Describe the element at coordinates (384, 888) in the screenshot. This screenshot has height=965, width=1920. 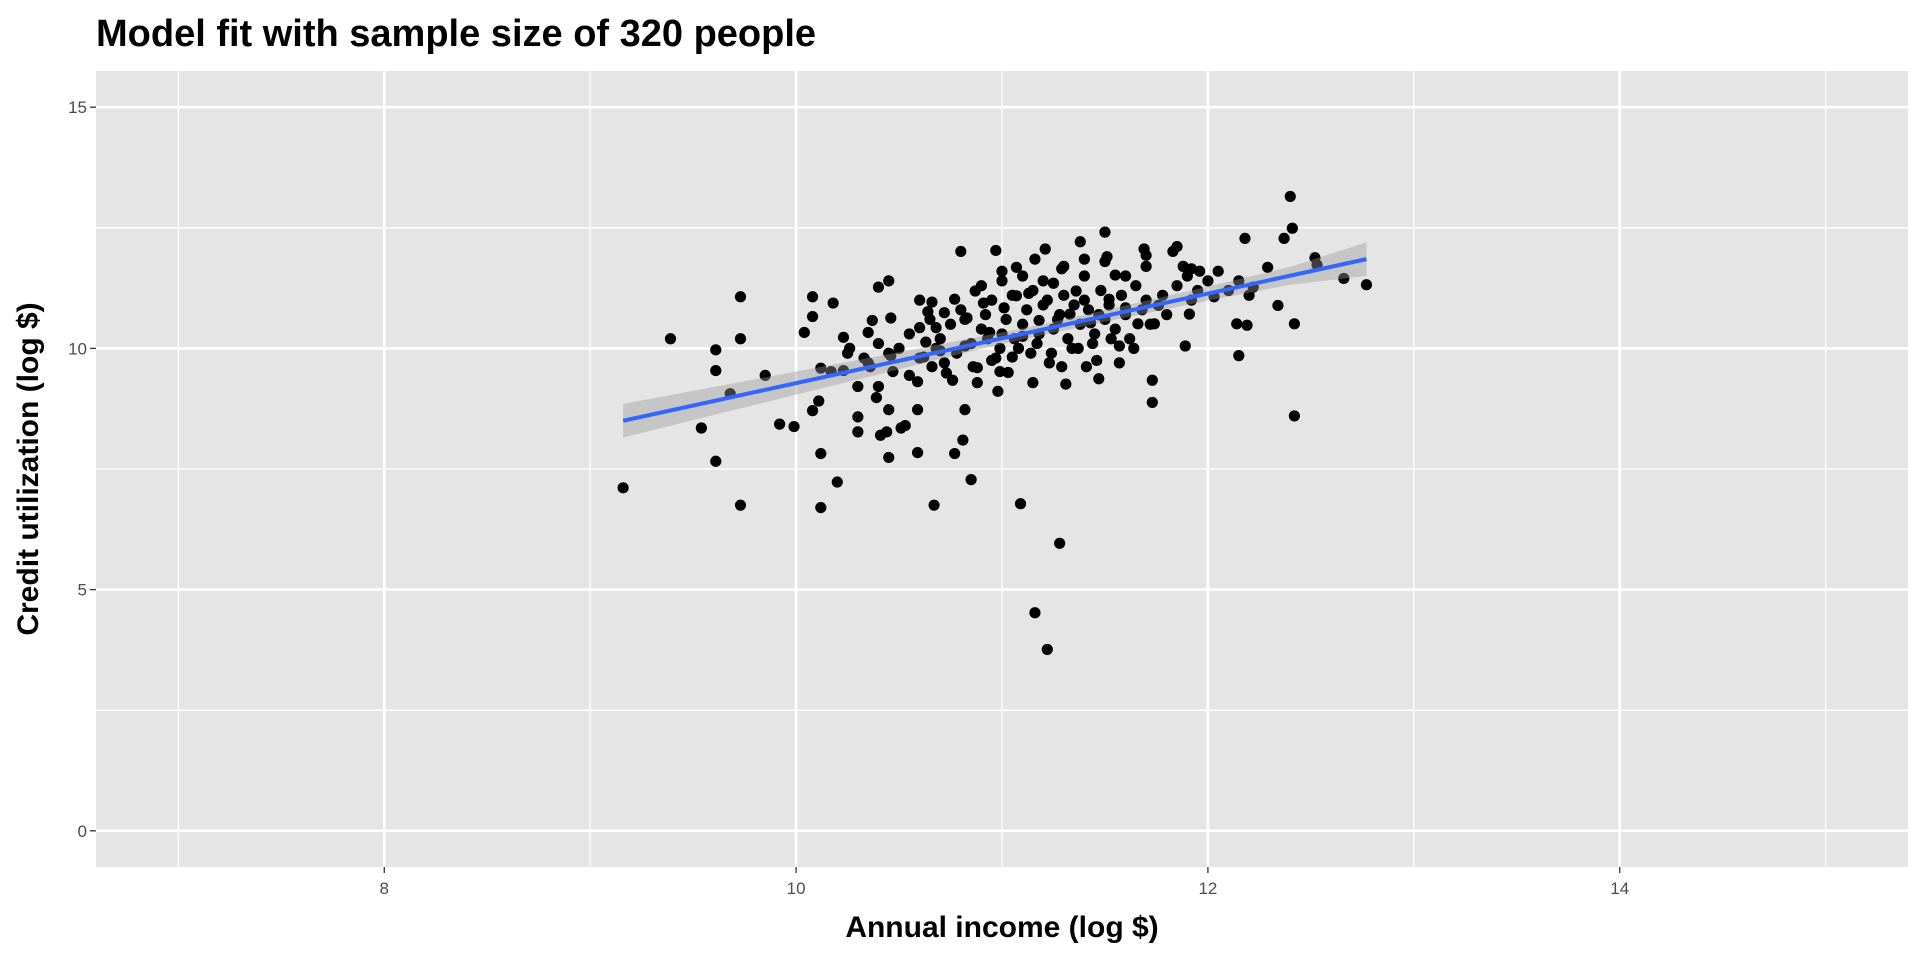
I see `x-tick-label: 8` at that location.